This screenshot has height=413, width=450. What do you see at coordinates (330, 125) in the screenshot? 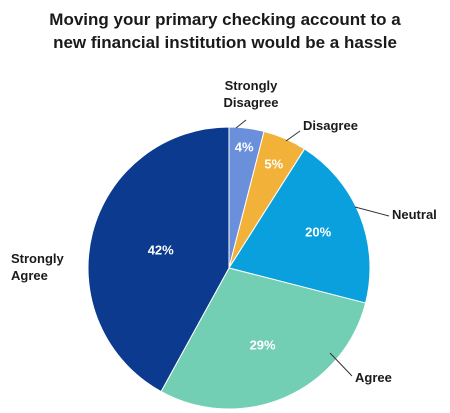
I see `category-label-disagree: Disagree` at bounding box center [330, 125].